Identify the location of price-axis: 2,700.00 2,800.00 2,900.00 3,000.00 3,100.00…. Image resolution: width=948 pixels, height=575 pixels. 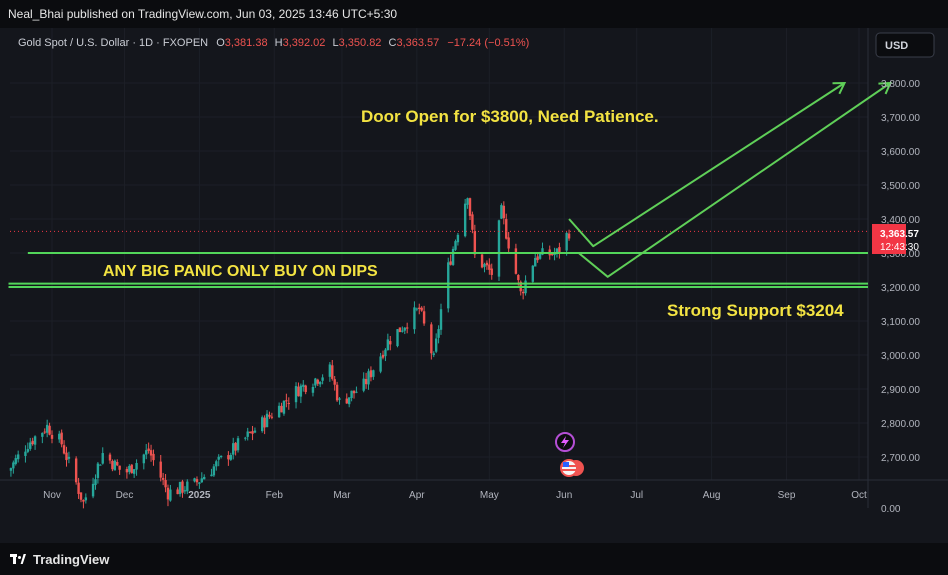
(900, 297).